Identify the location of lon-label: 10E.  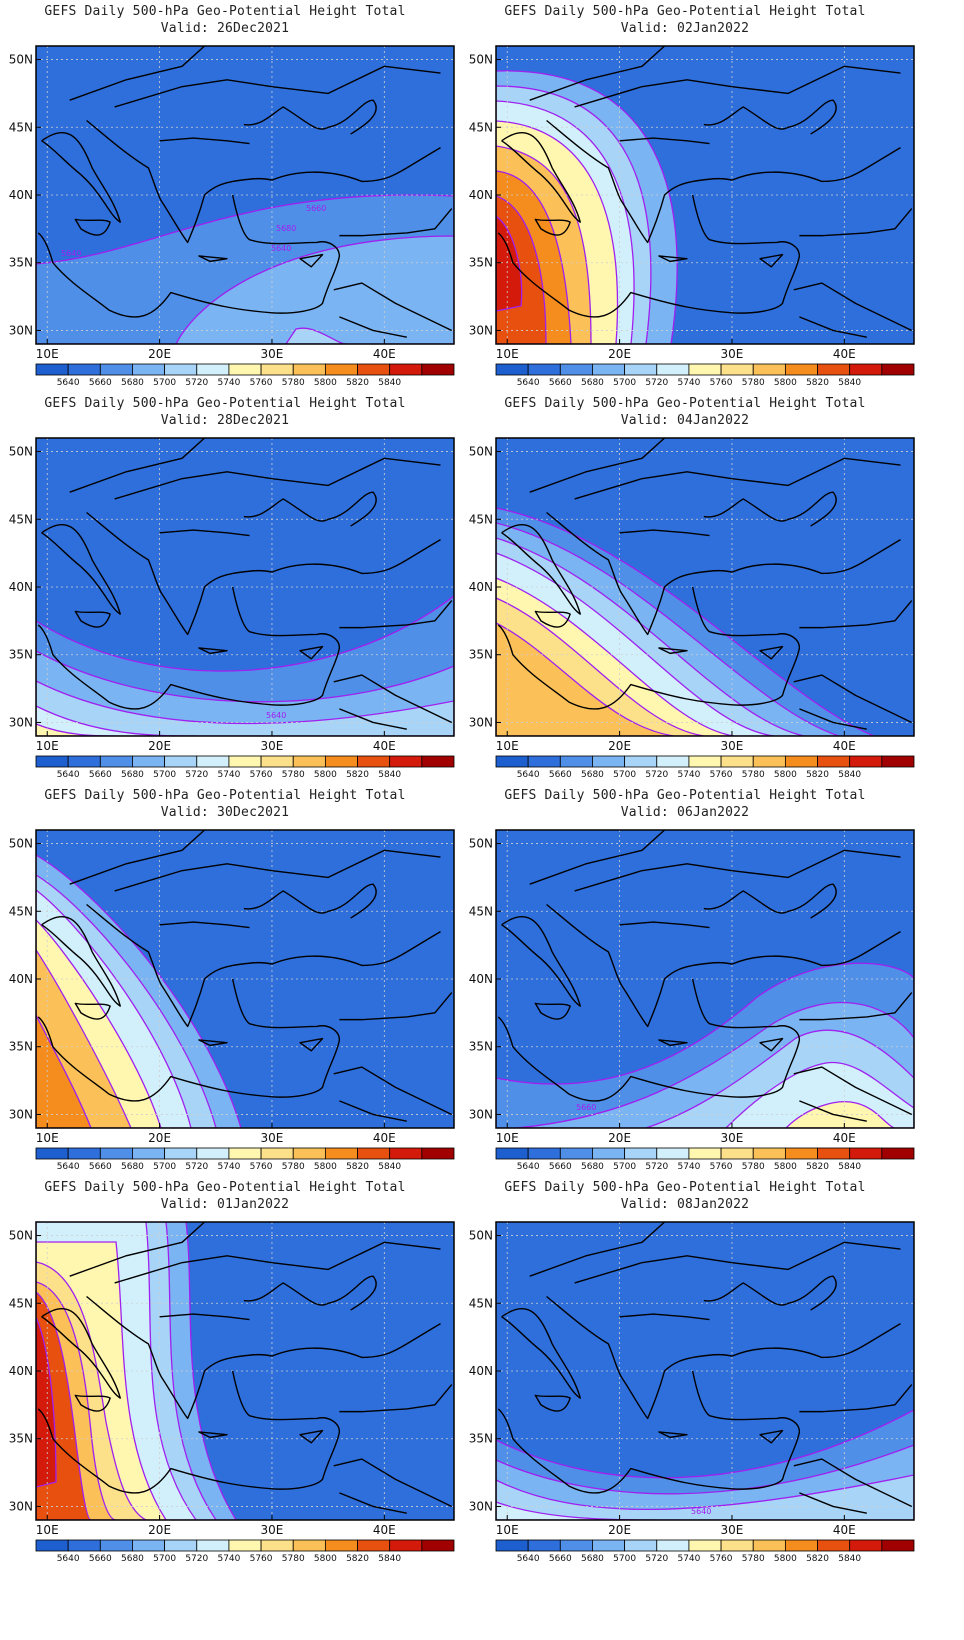
(507, 746).